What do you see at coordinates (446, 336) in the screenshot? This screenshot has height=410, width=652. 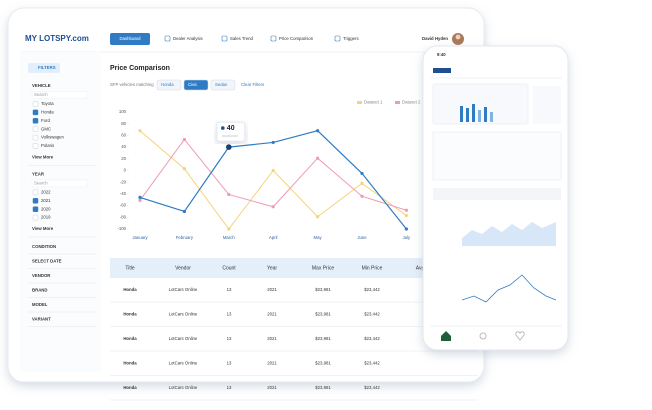 I see `home-icon` at bounding box center [446, 336].